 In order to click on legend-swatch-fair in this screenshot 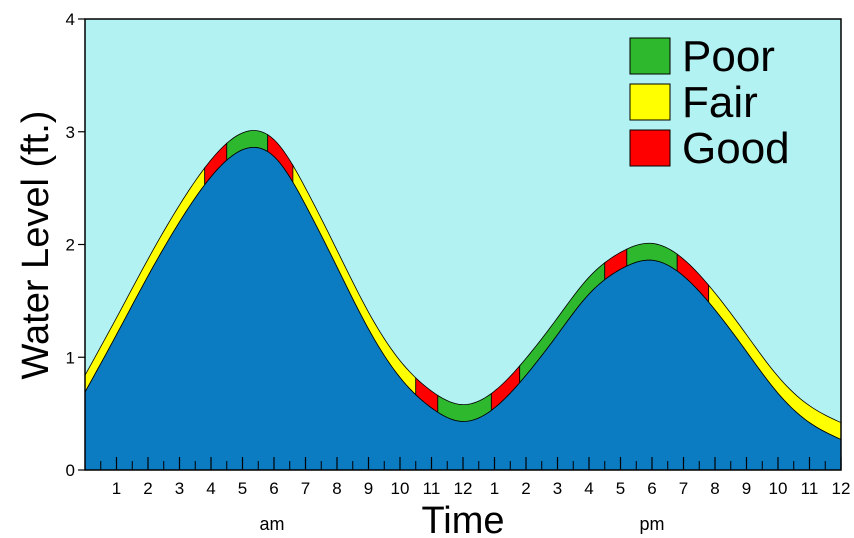, I will do `click(650, 102)`.